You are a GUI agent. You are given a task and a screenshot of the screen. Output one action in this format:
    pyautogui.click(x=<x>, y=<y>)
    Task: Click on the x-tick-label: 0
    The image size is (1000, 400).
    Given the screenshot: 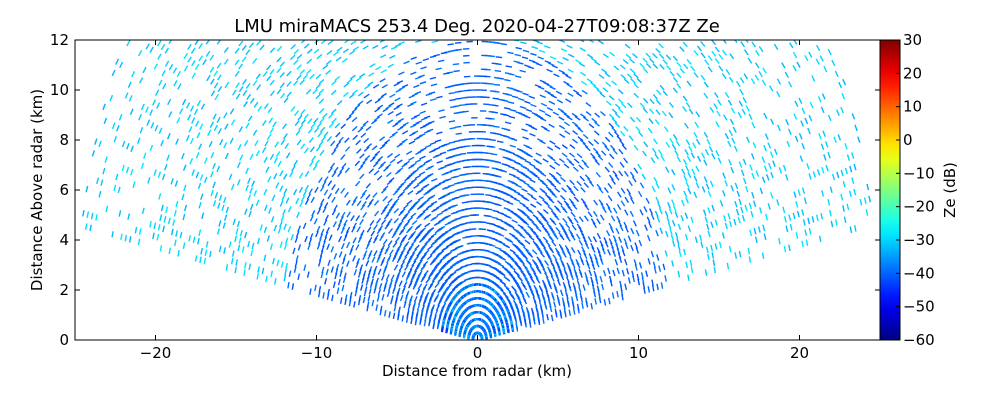 What is the action you would take?
    pyautogui.click(x=478, y=353)
    